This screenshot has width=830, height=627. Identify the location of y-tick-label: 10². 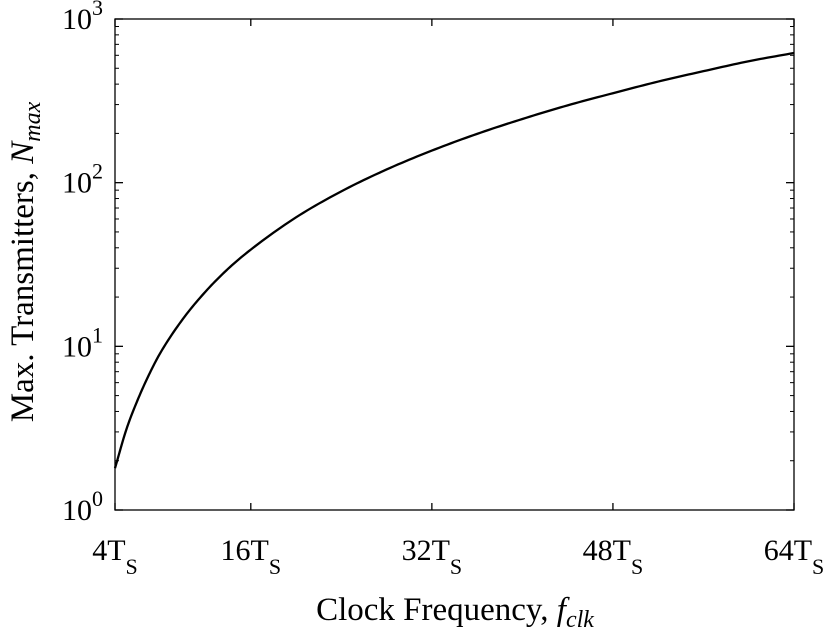
(82, 179).